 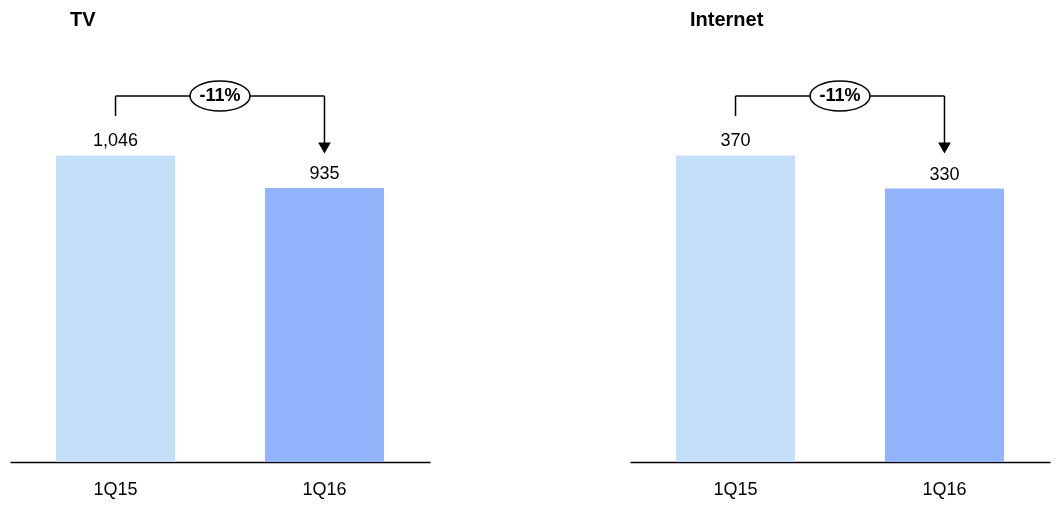 I want to click on data-label: 1,046, so click(x=116, y=140).